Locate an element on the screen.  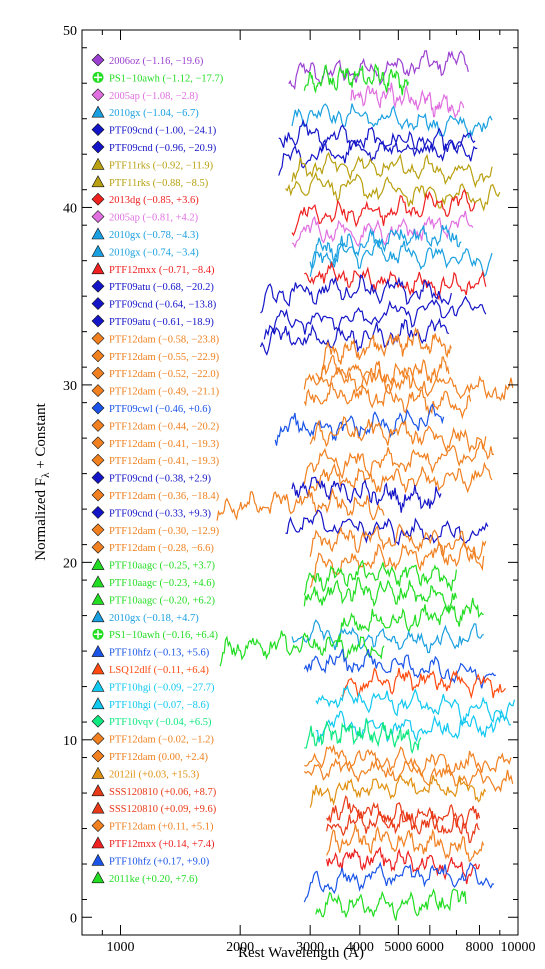
legend-label: PS1−10awh (−0.16, +6.4) is located at coordinates (164, 635).